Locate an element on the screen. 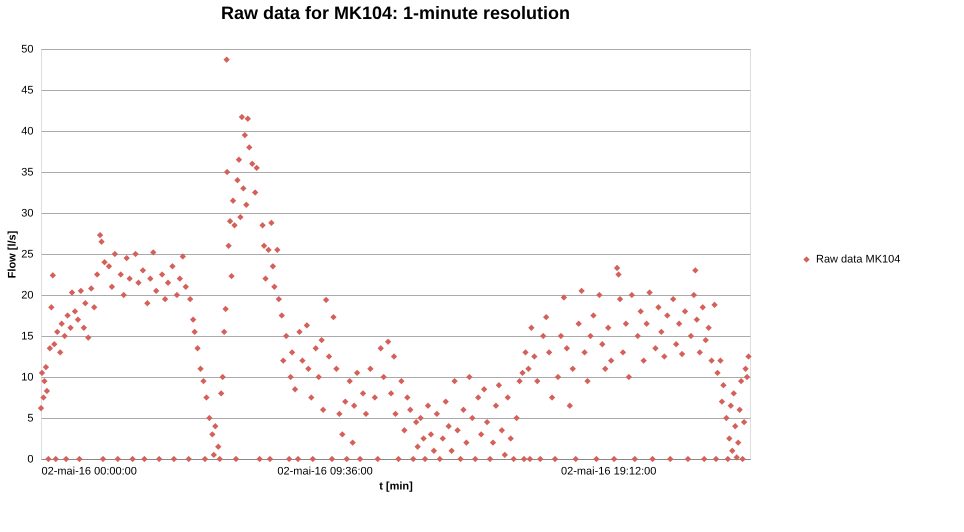 This screenshot has height=532, width=964. y-tick-label: 35 is located at coordinates (27, 172).